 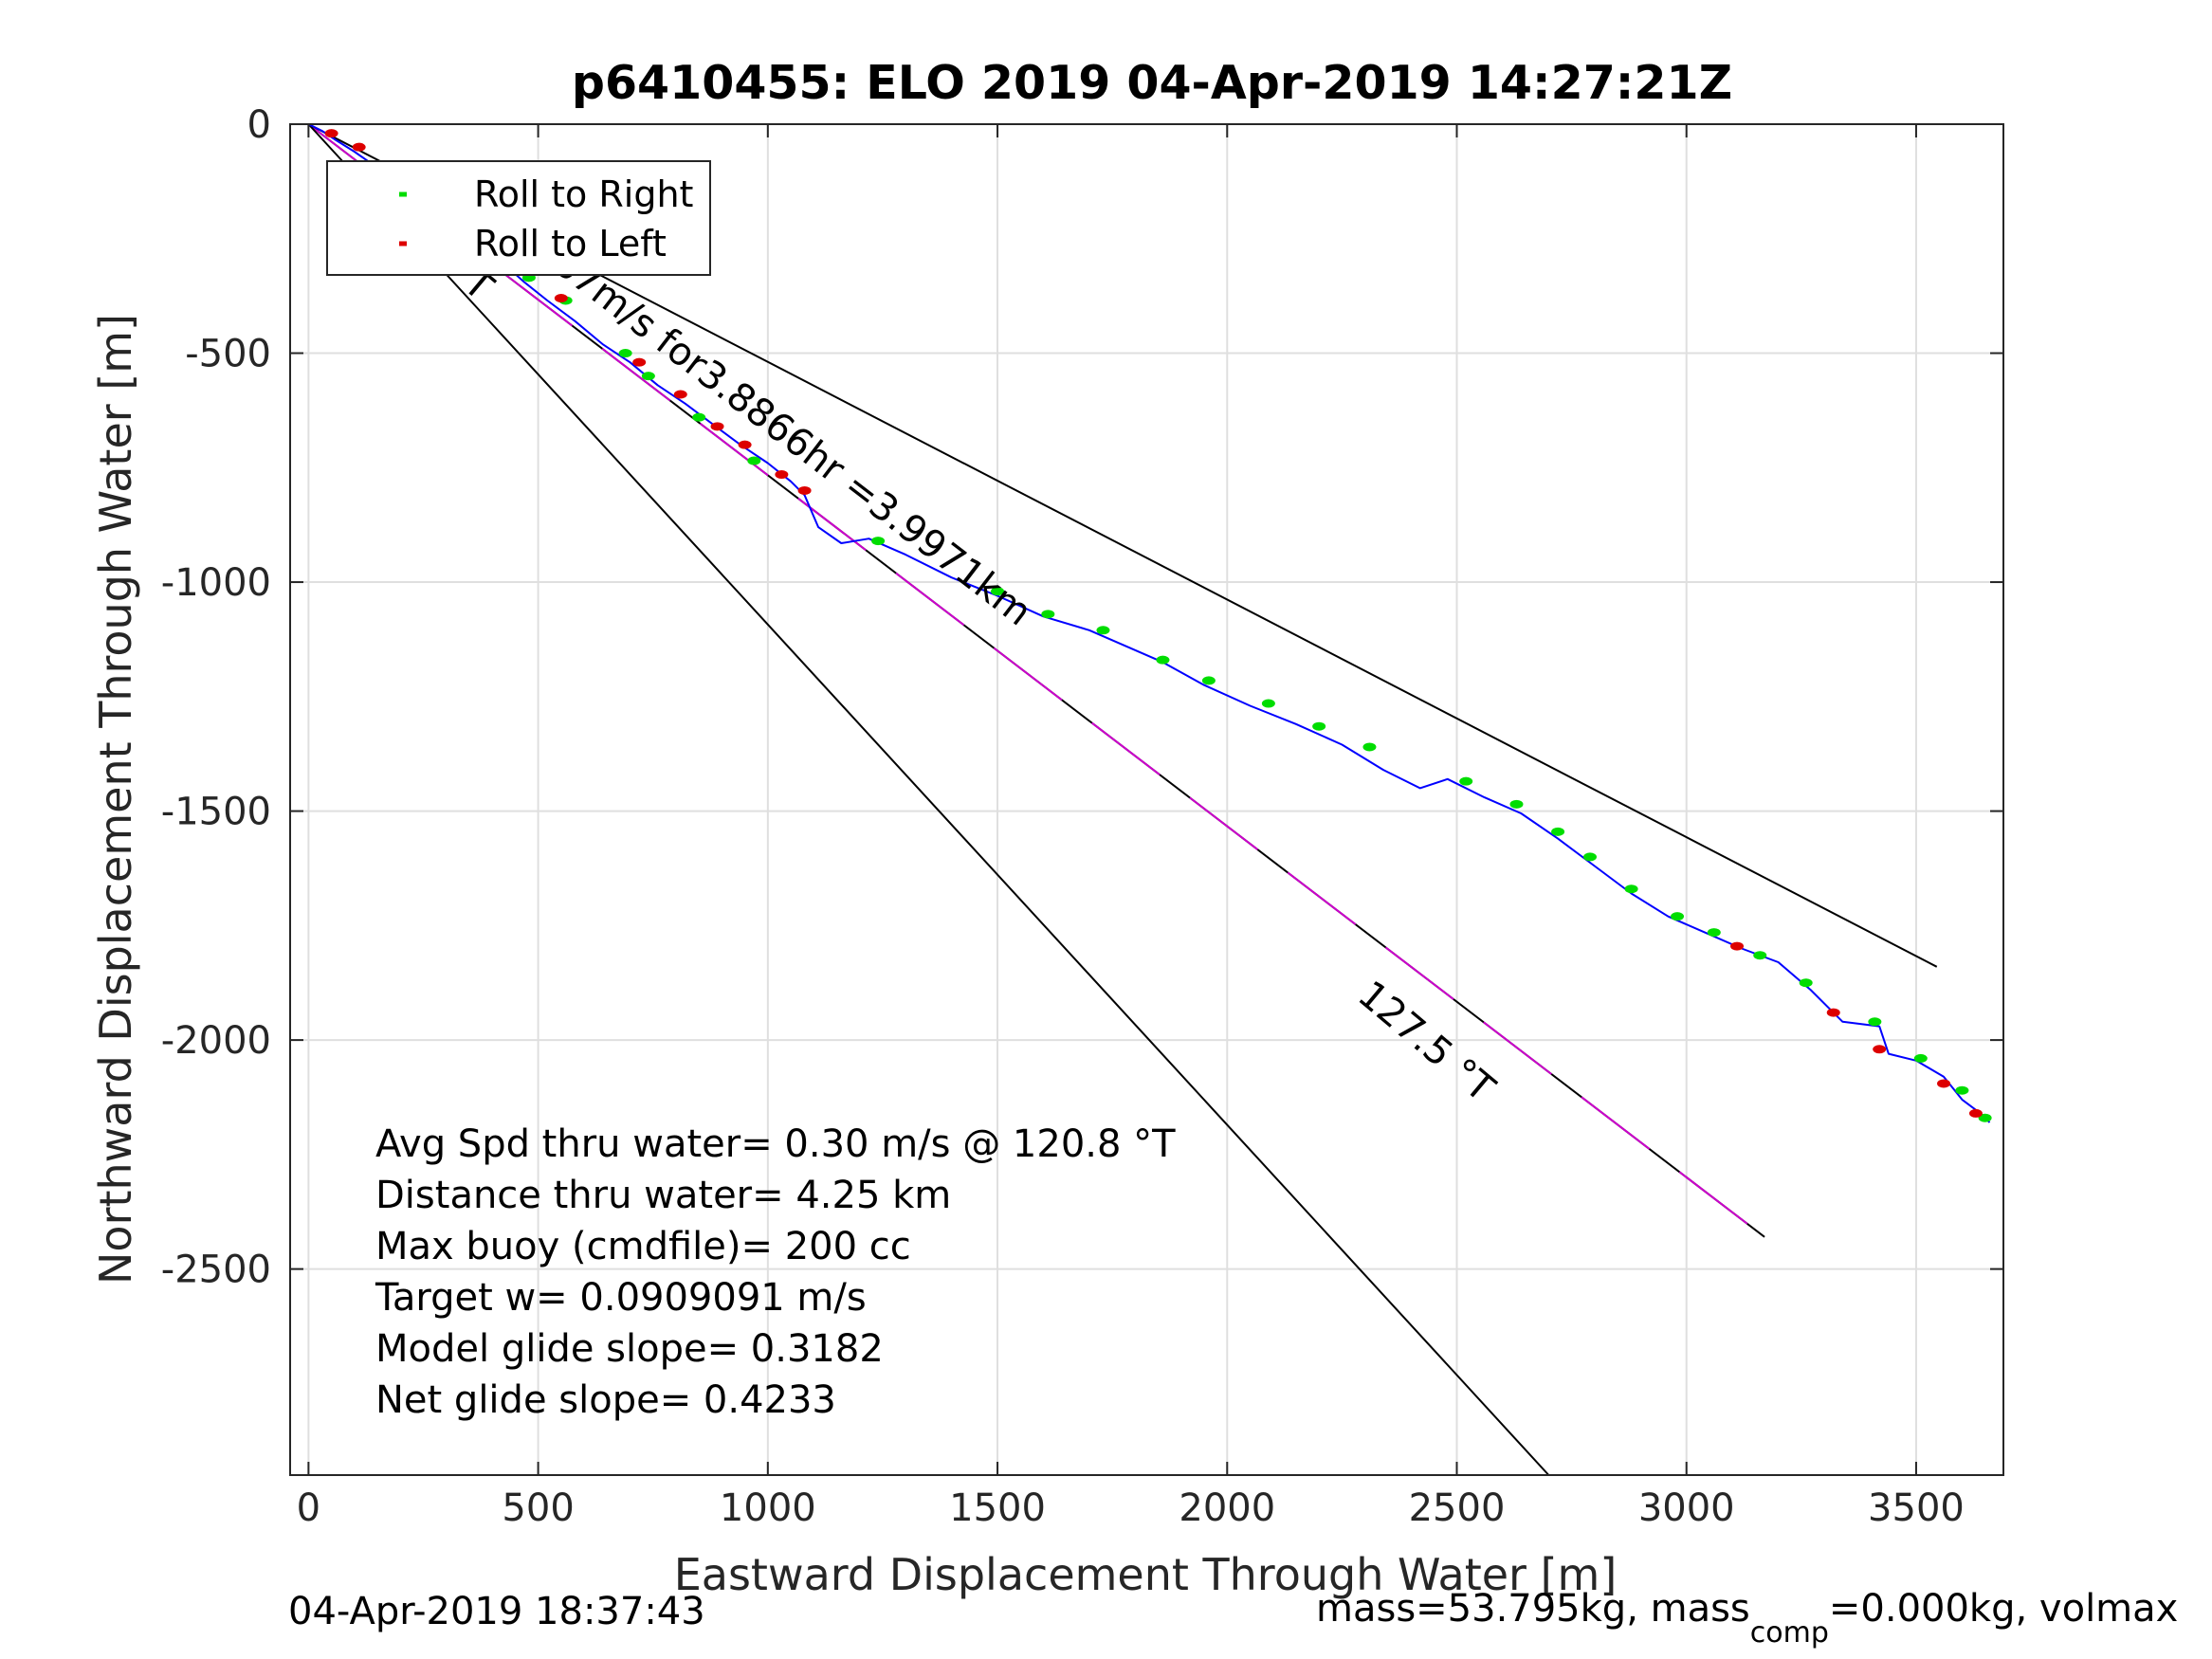 What do you see at coordinates (1747, 1618) in the screenshot?
I see `footer-mass: mass=53.795kg, masscomp=0.000kg, volmax` at bounding box center [1747, 1618].